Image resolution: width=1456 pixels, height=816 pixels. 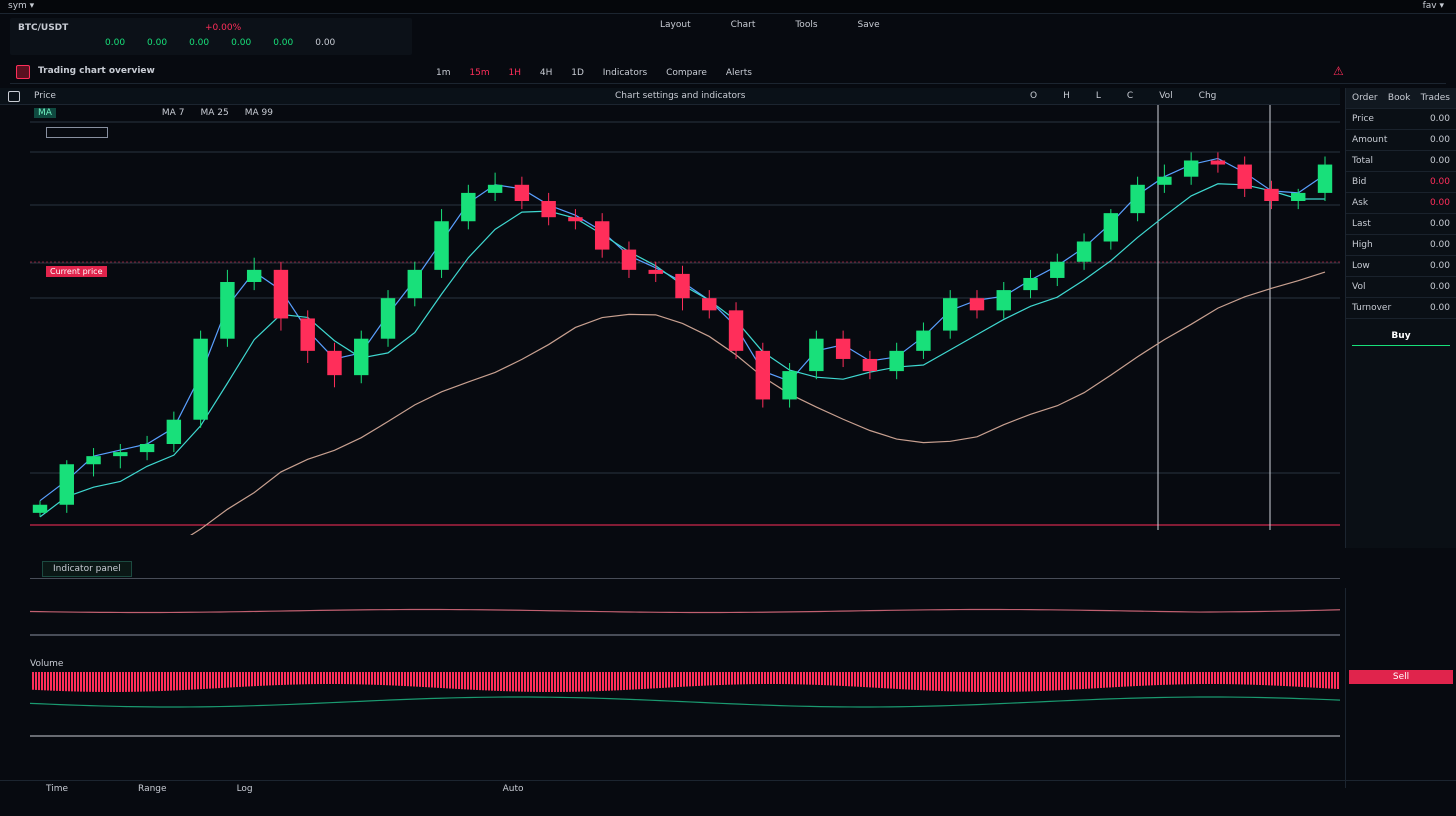 What do you see at coordinates (625, 73) in the screenshot?
I see `indicators-button: Indicators` at bounding box center [625, 73].